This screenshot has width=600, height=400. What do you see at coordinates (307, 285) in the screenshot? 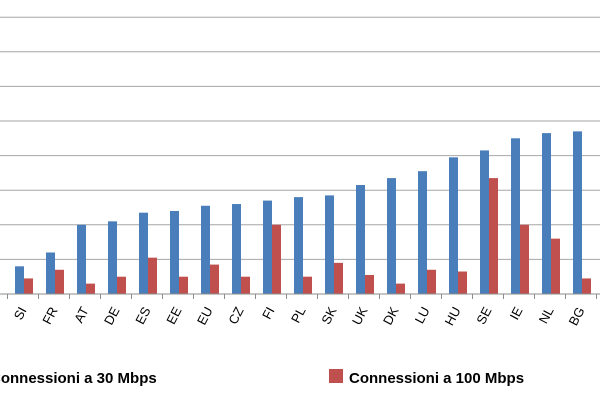
I see `bar-100mbps-pl` at bounding box center [307, 285].